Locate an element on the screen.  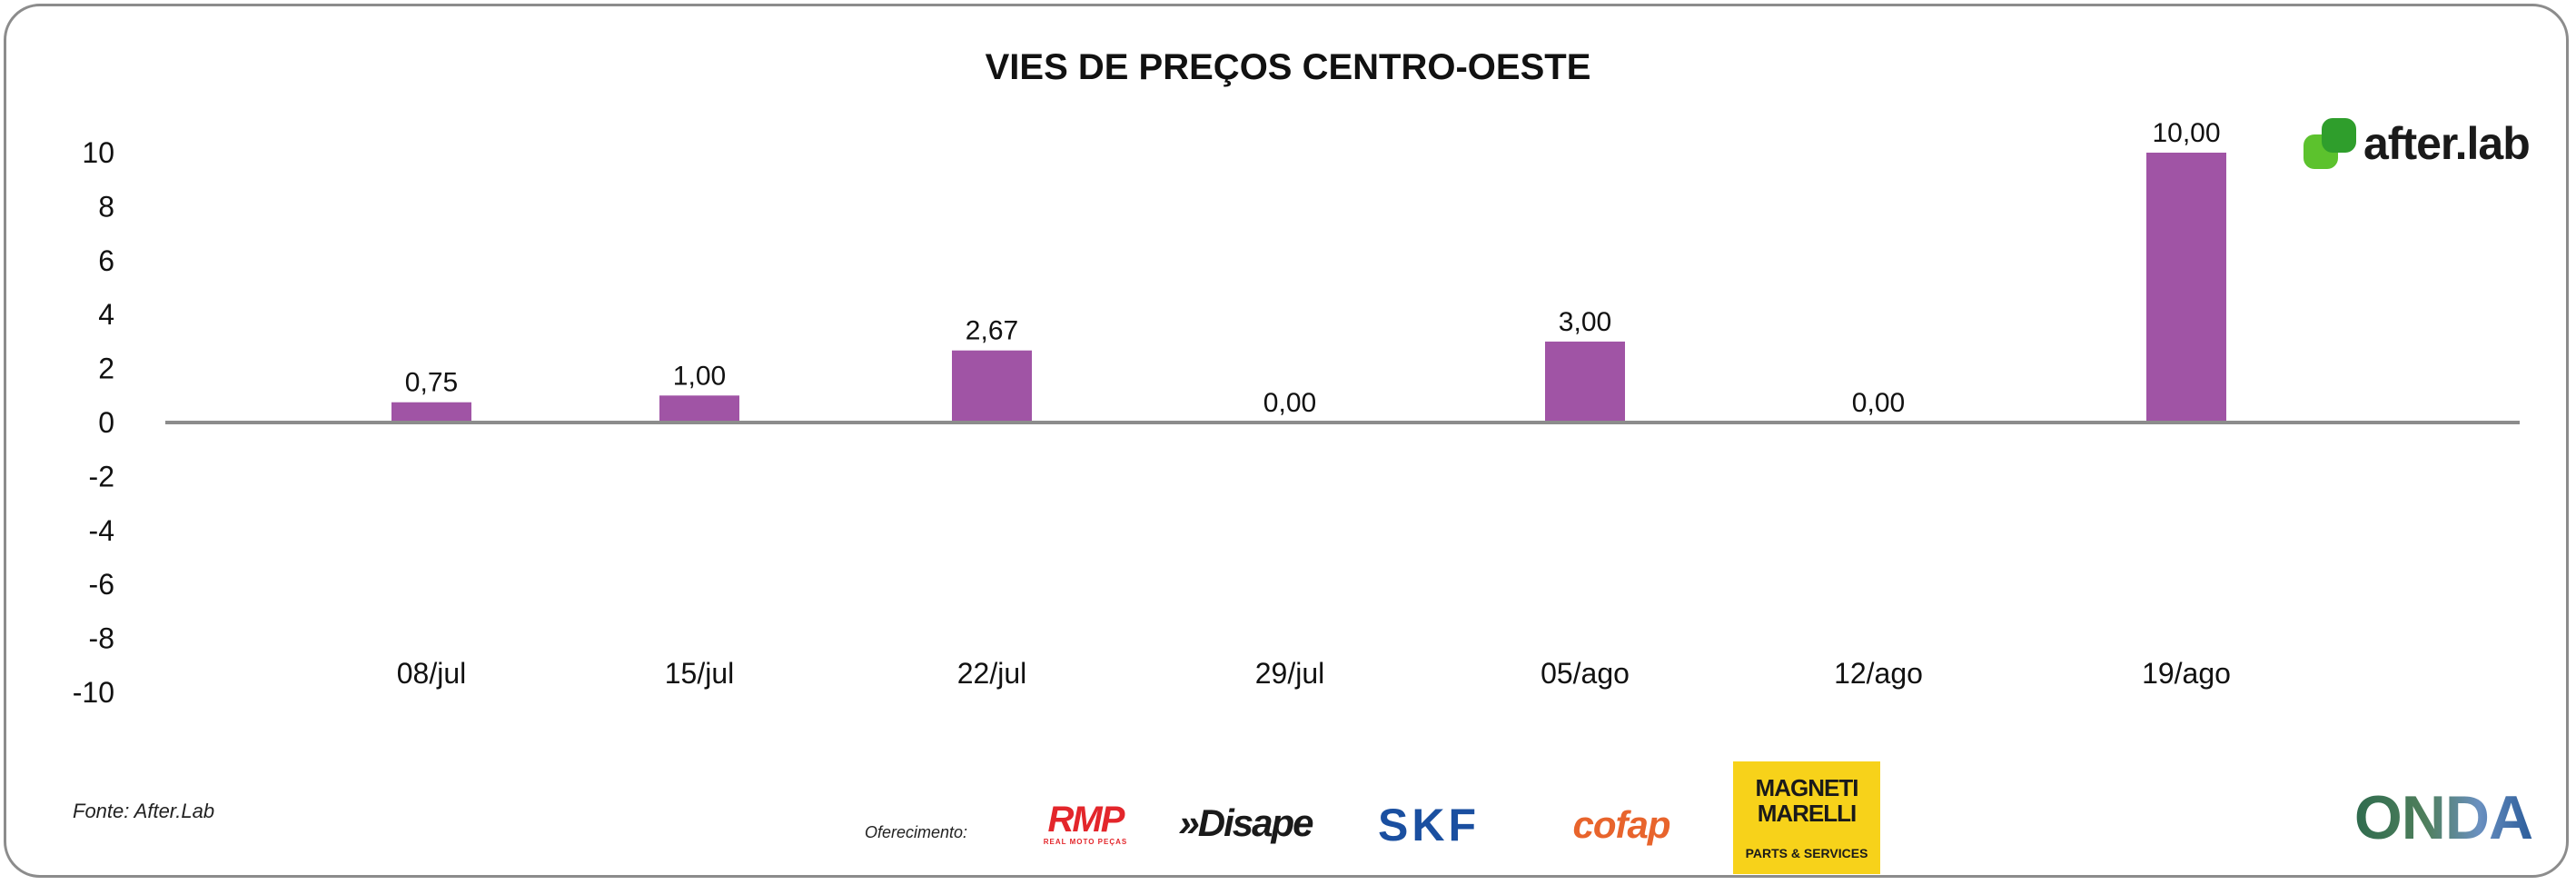
y-tick-label: 0 is located at coordinates (106, 422).